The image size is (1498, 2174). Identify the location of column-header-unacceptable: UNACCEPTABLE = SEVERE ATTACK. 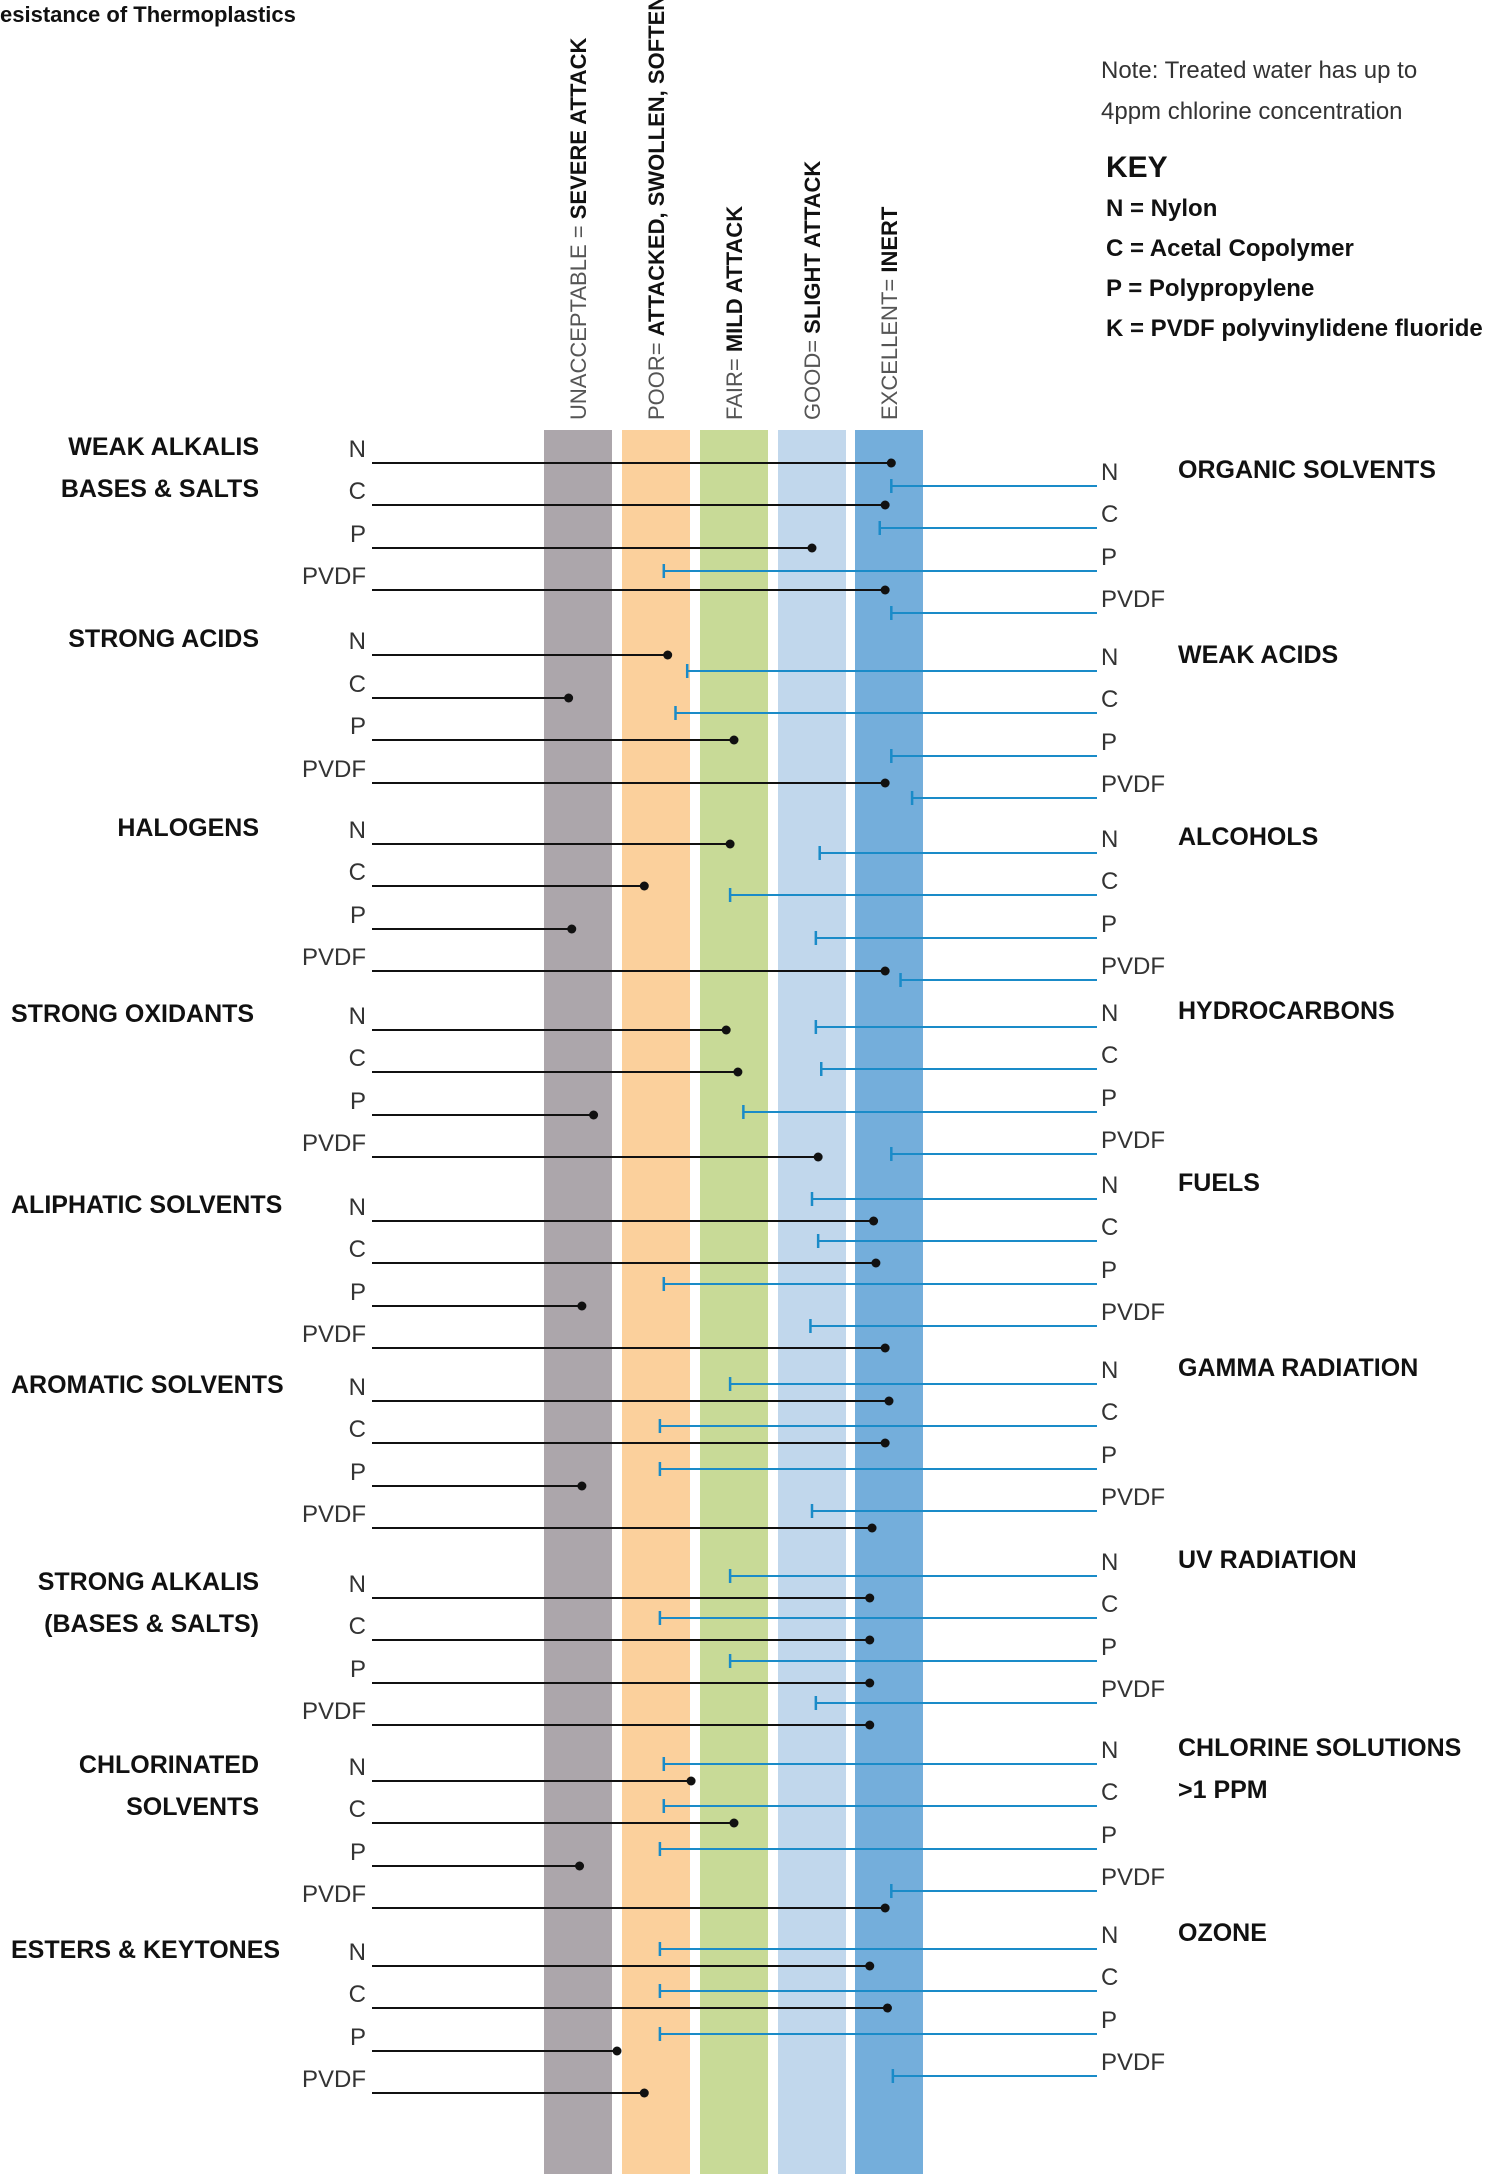
(578, 228).